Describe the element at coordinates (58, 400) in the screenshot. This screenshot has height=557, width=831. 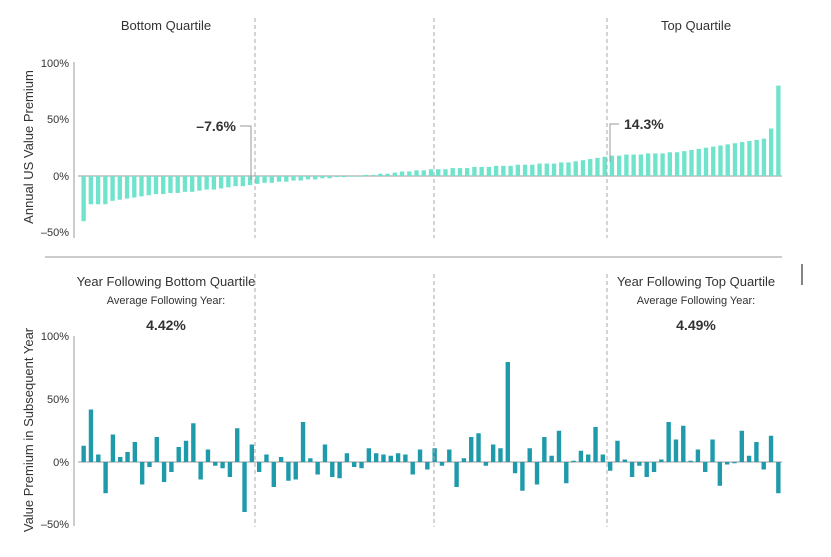
I see `bottom-ytick-50: 50%` at that location.